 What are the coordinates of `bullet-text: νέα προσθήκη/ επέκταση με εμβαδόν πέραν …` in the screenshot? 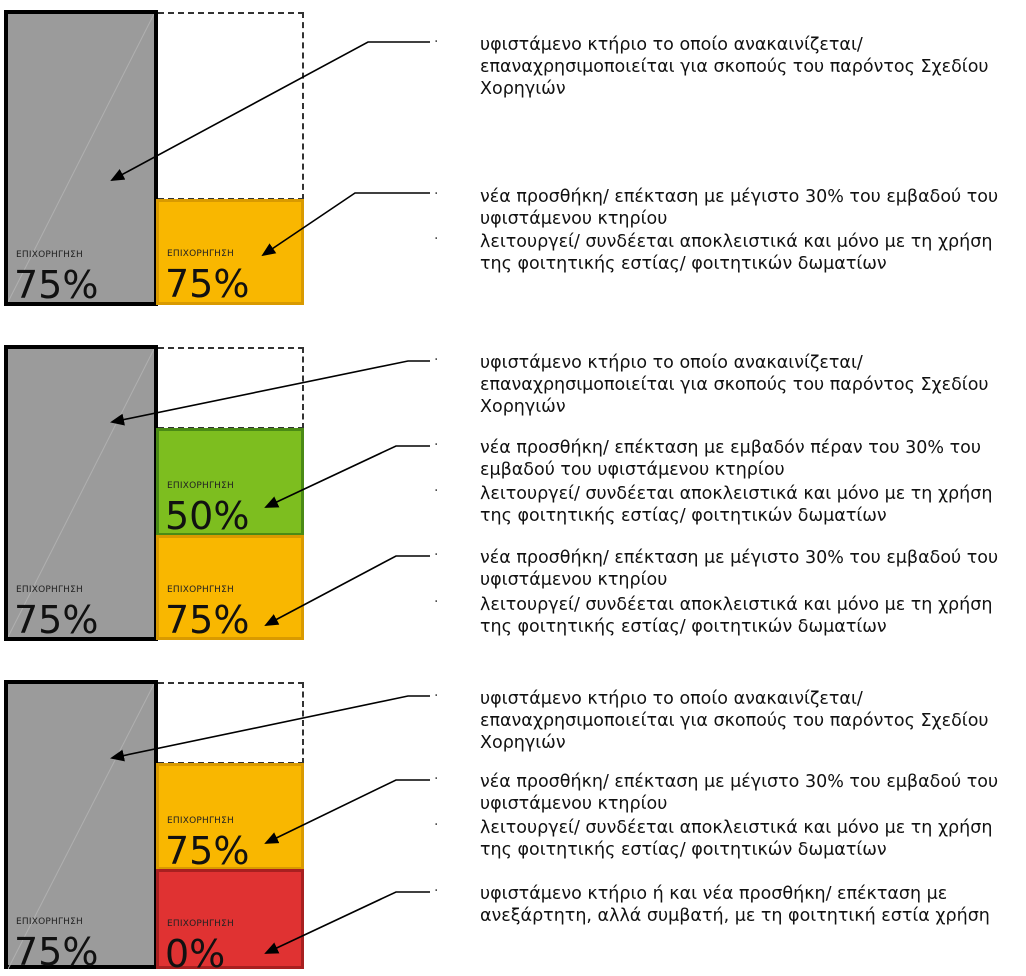 It's located at (730, 459).